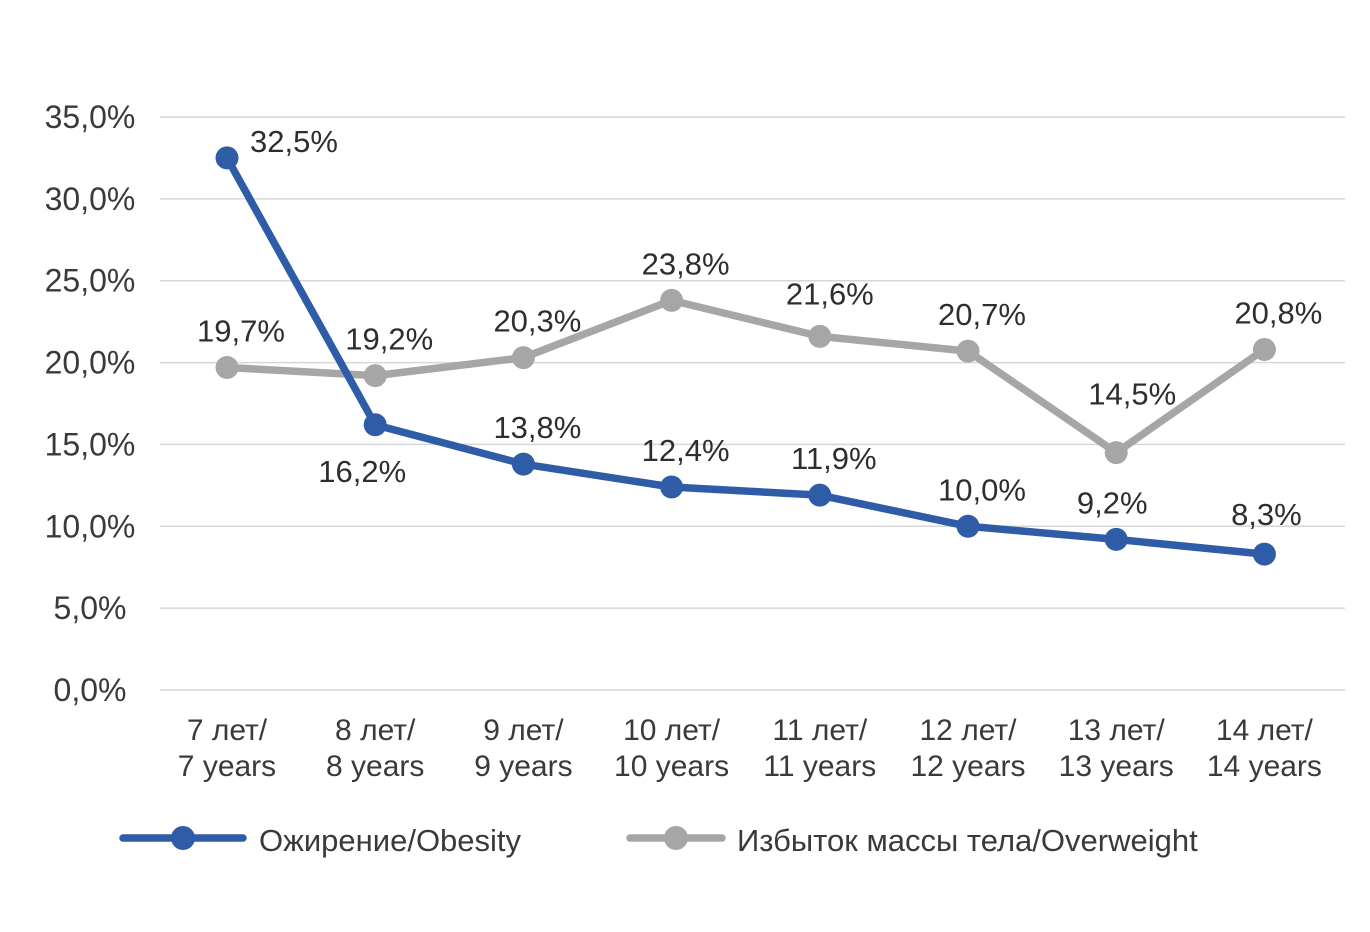 The image size is (1370, 932). Describe the element at coordinates (362, 471) in the screenshot. I see `obesity-data-label: 16,2%` at that location.